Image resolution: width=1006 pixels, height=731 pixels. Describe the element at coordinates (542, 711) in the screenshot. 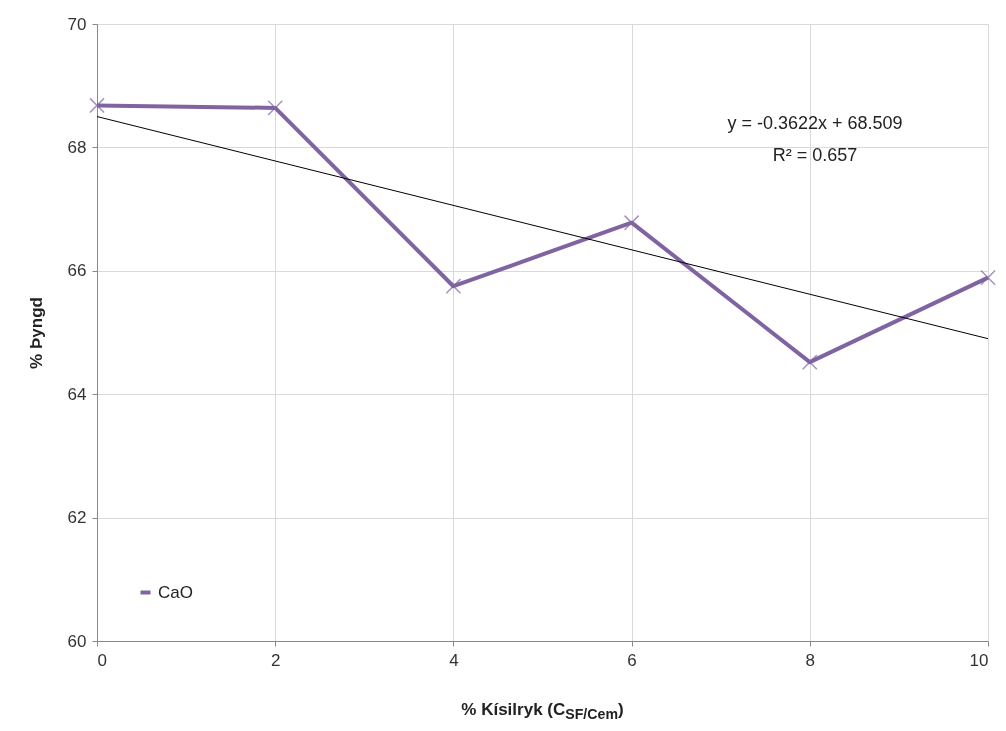

I see `x-axis-title: % Kísilryk (C$_{SF/Cem}$)` at that location.